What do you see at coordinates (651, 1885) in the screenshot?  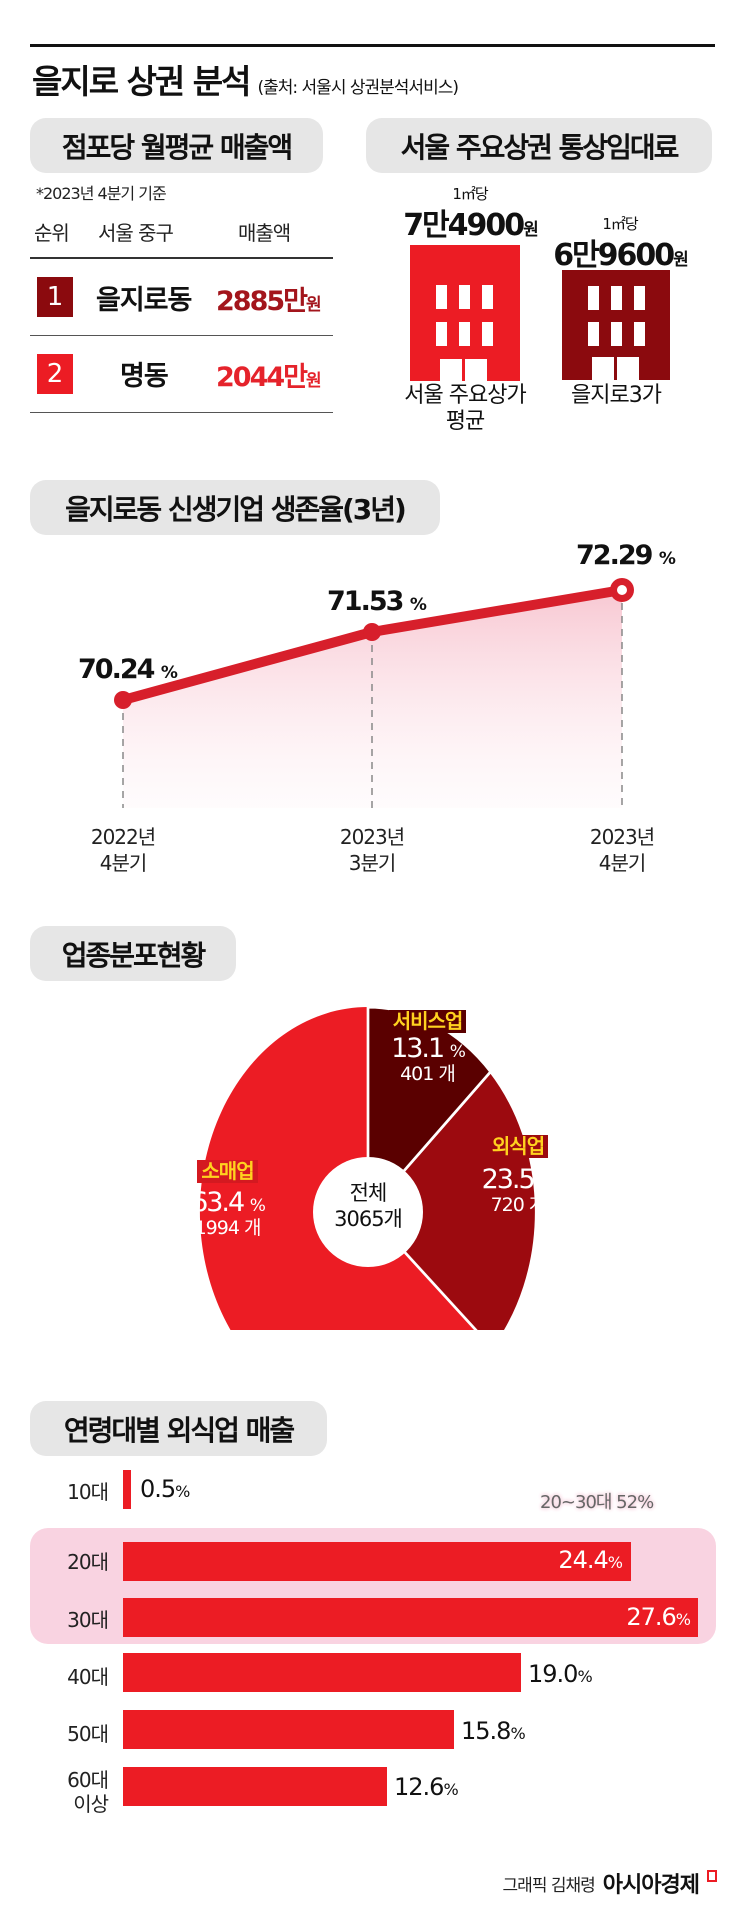 I see `brand-logo: 아시아경제` at bounding box center [651, 1885].